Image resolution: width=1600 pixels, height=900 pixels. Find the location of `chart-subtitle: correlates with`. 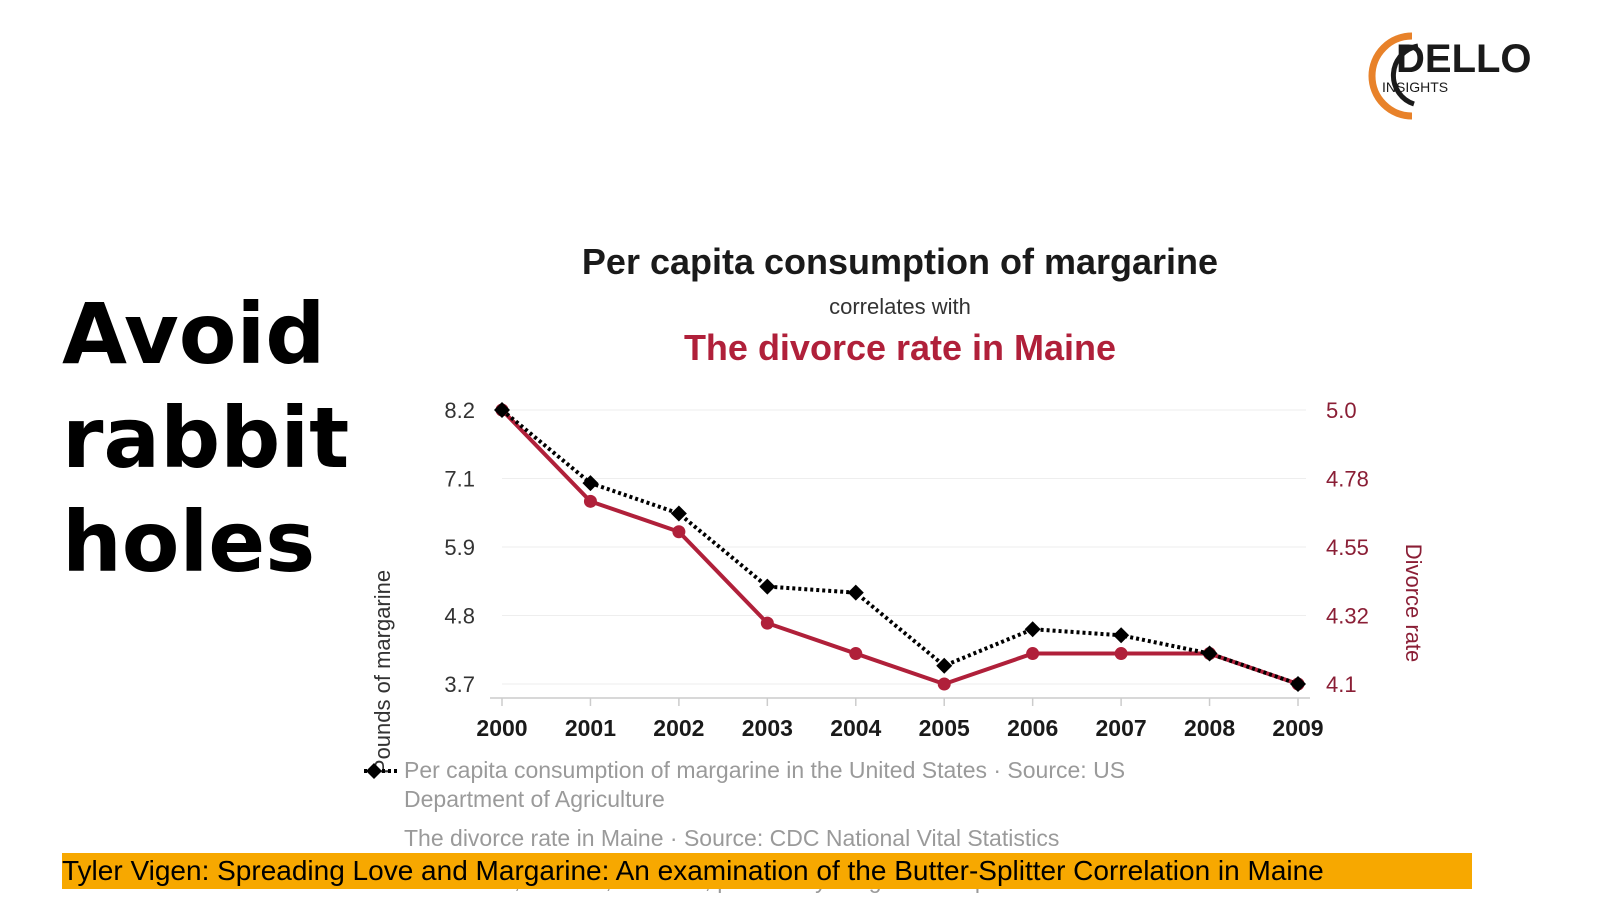

chart-subtitle: correlates with is located at coordinates (900, 306).